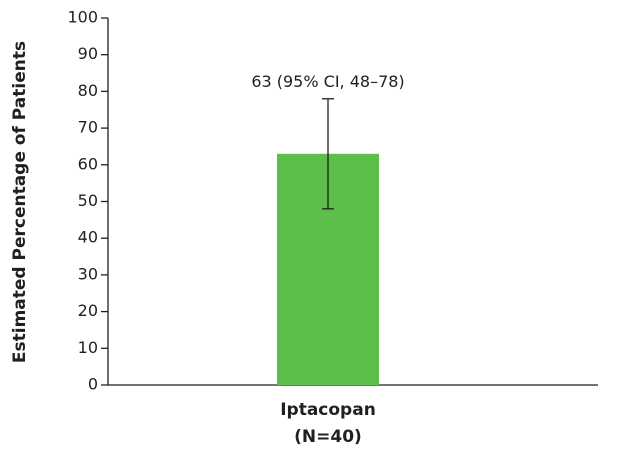  I want to click on y-tick-label: 30, so click(88, 273).